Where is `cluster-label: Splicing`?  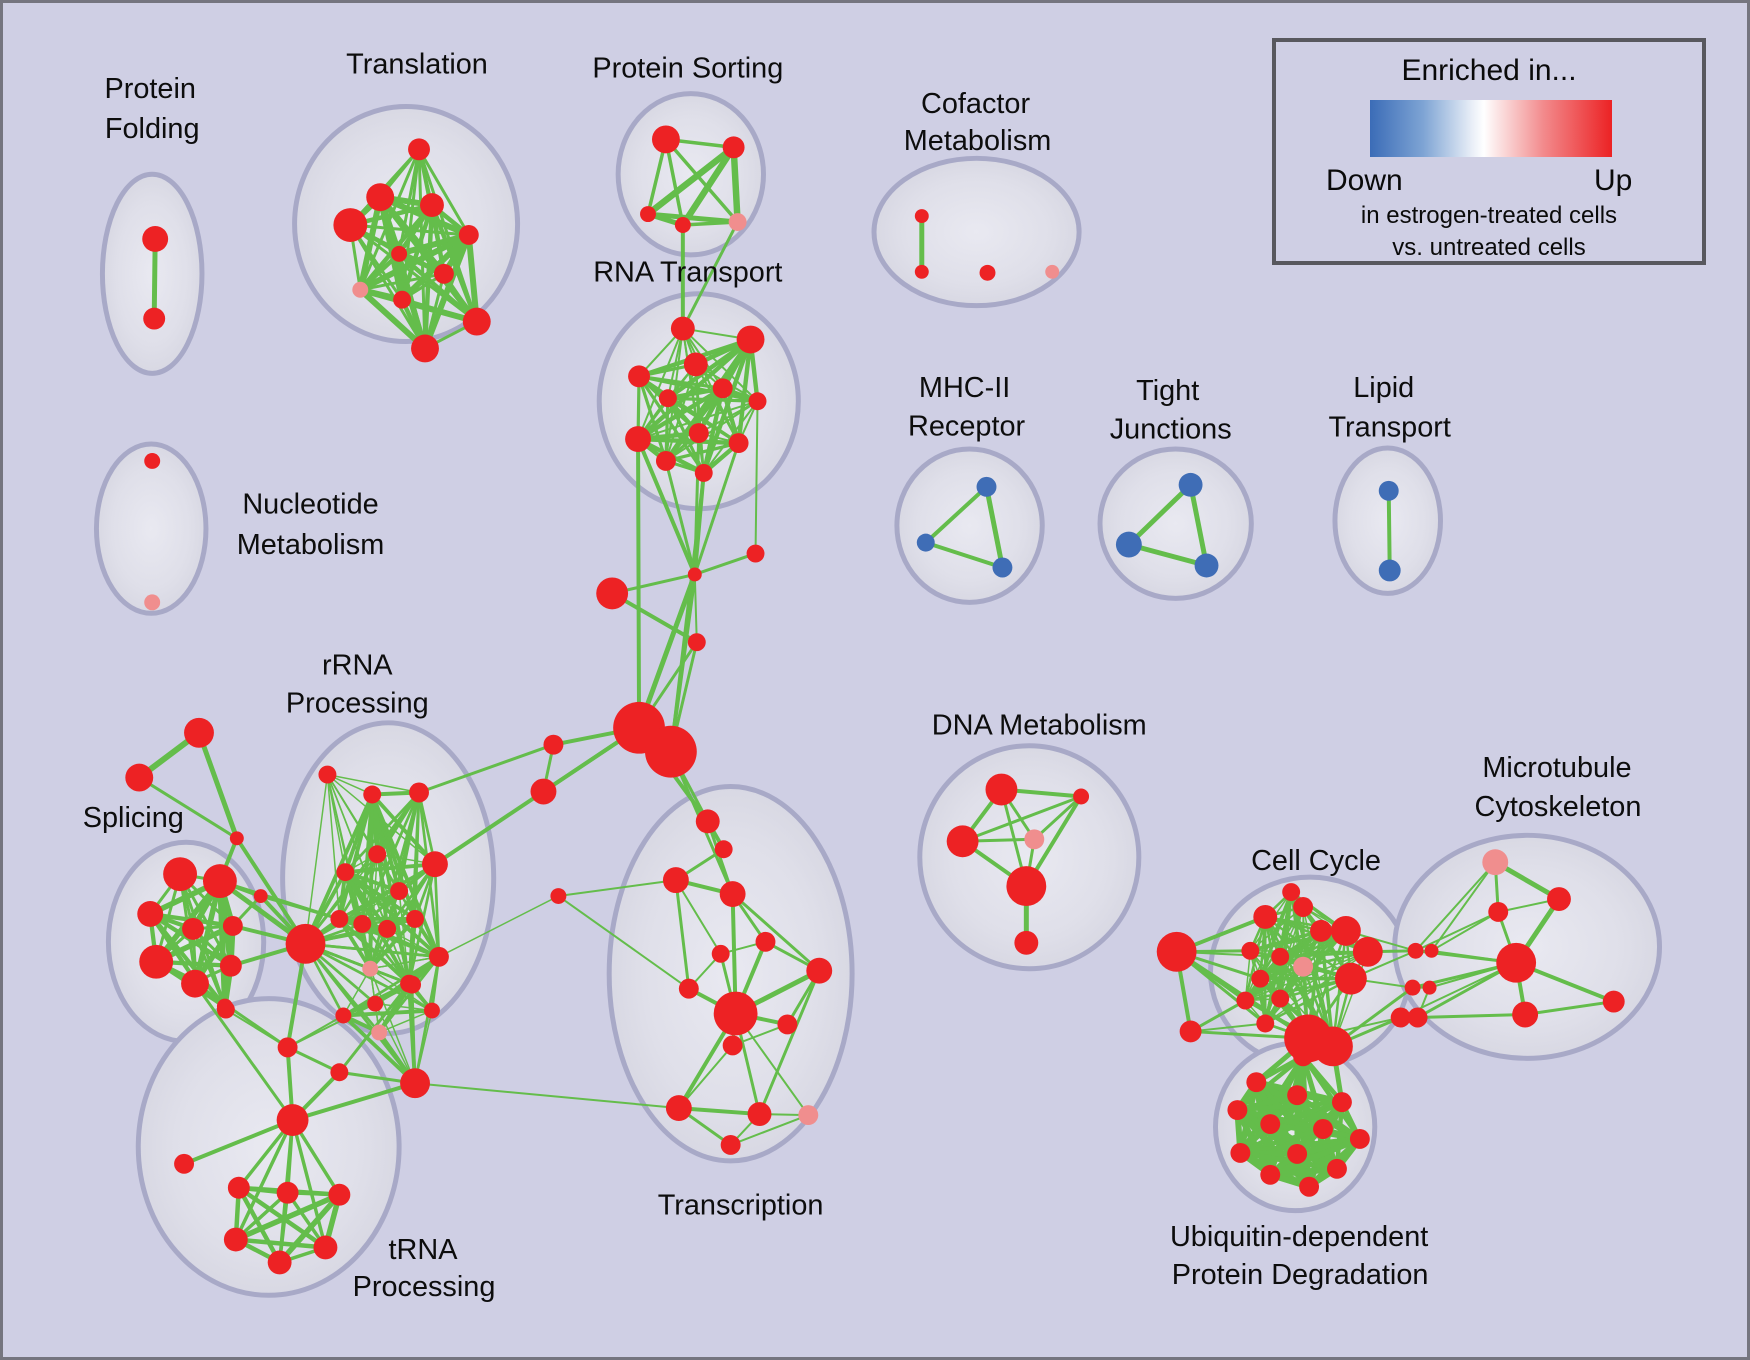 cluster-label: Splicing is located at coordinates (133, 818).